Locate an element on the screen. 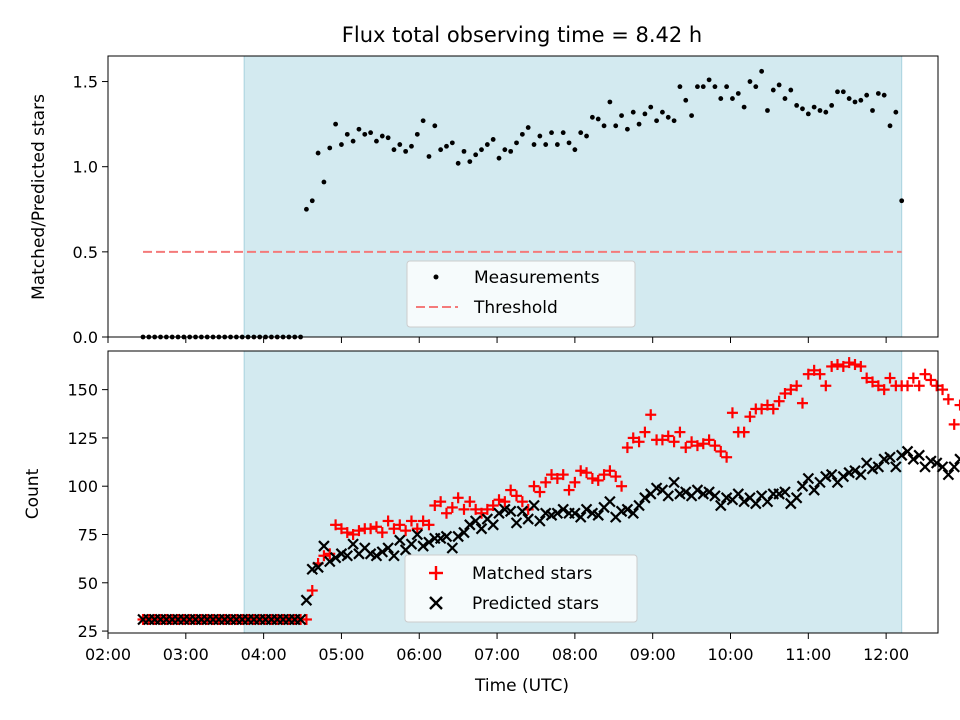 The height and width of the screenshot is (720, 960). x-tick-label: 04:00 is located at coordinates (264, 654).